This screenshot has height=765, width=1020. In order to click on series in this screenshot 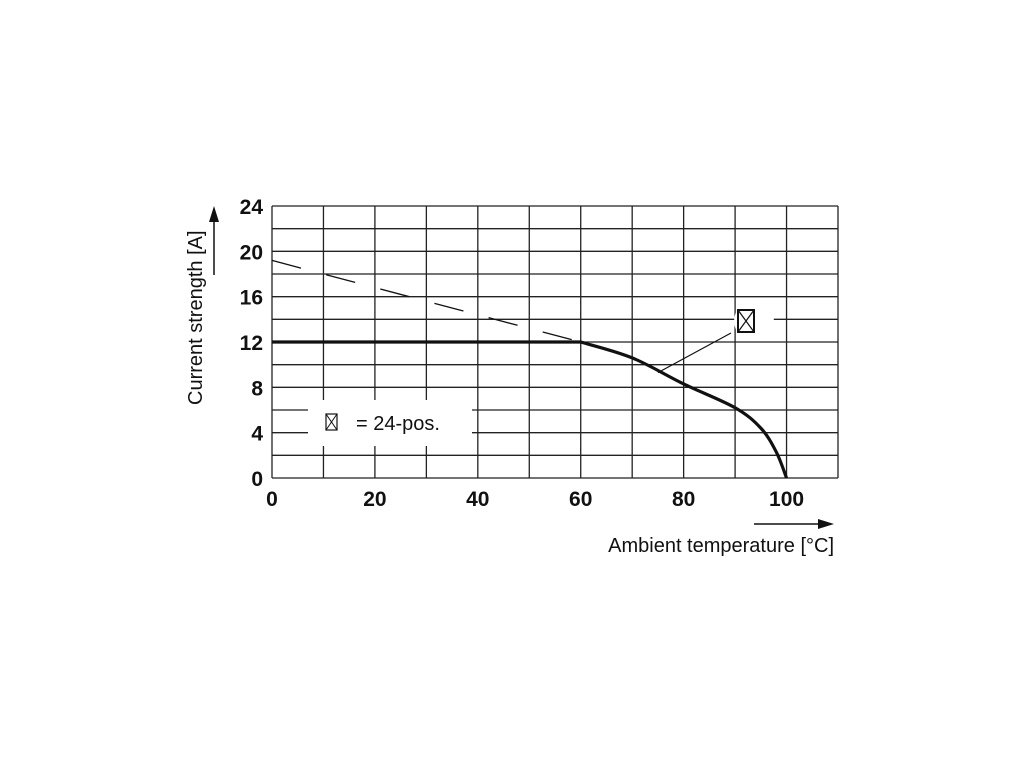, I will do `click(530, 369)`.